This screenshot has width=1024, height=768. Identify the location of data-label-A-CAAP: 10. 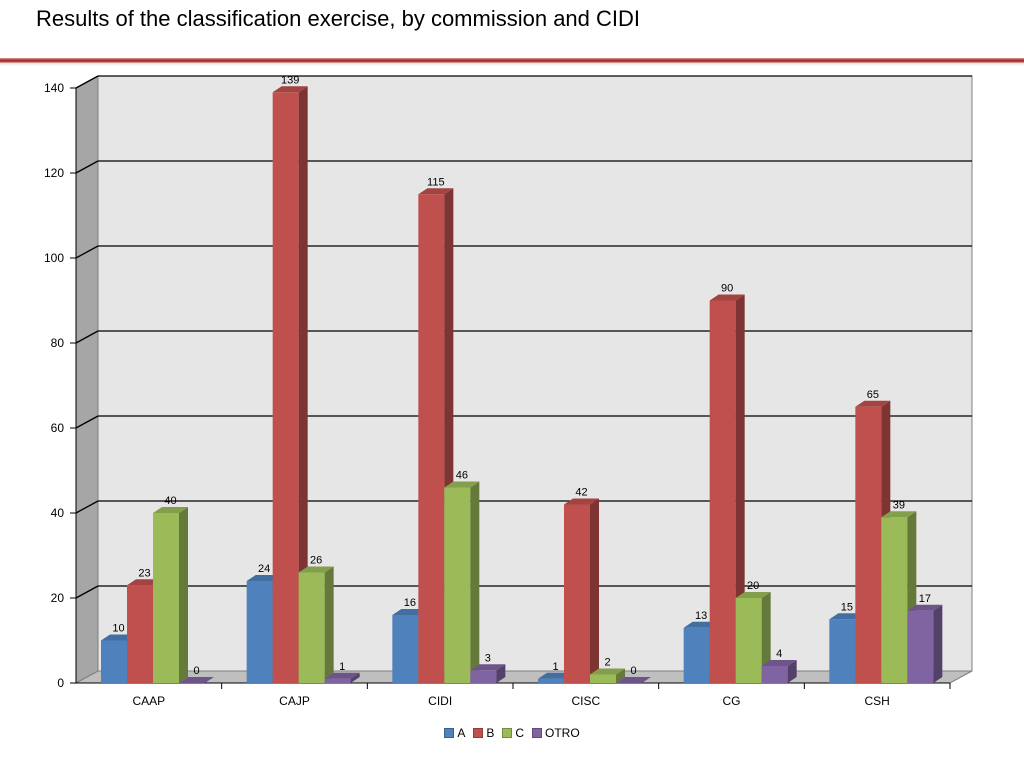
(118, 629).